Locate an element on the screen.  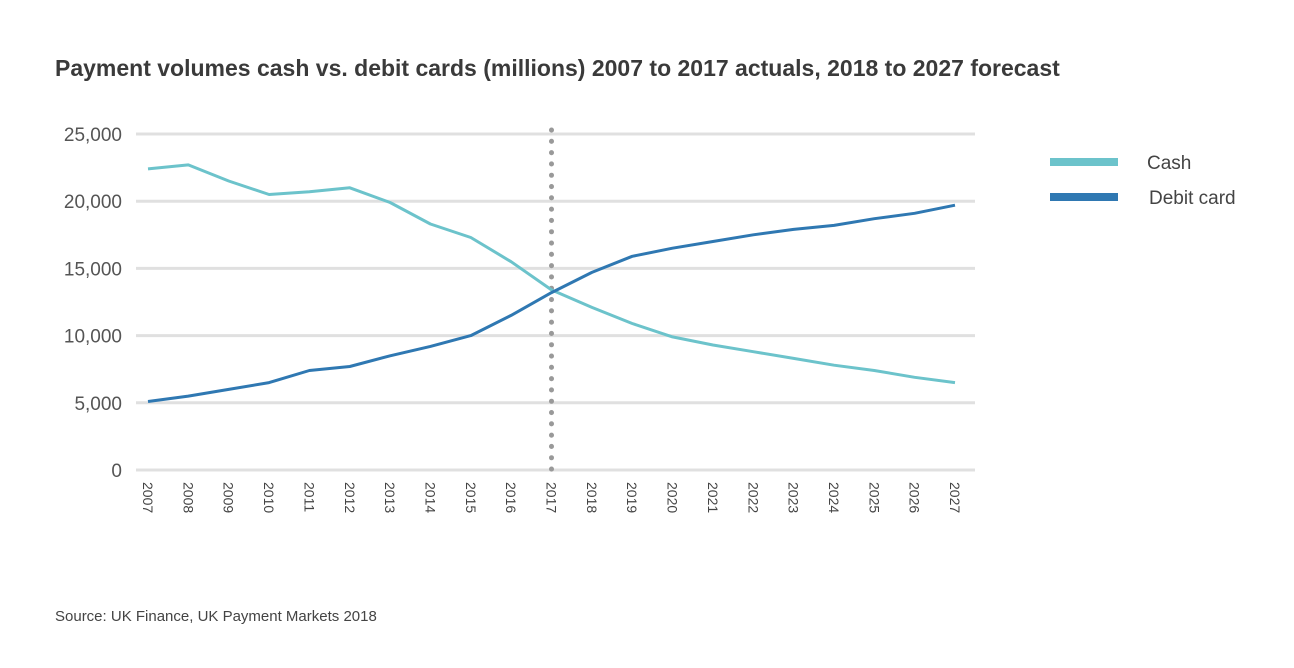
x-tick-label: 2010 is located at coordinates (269, 497).